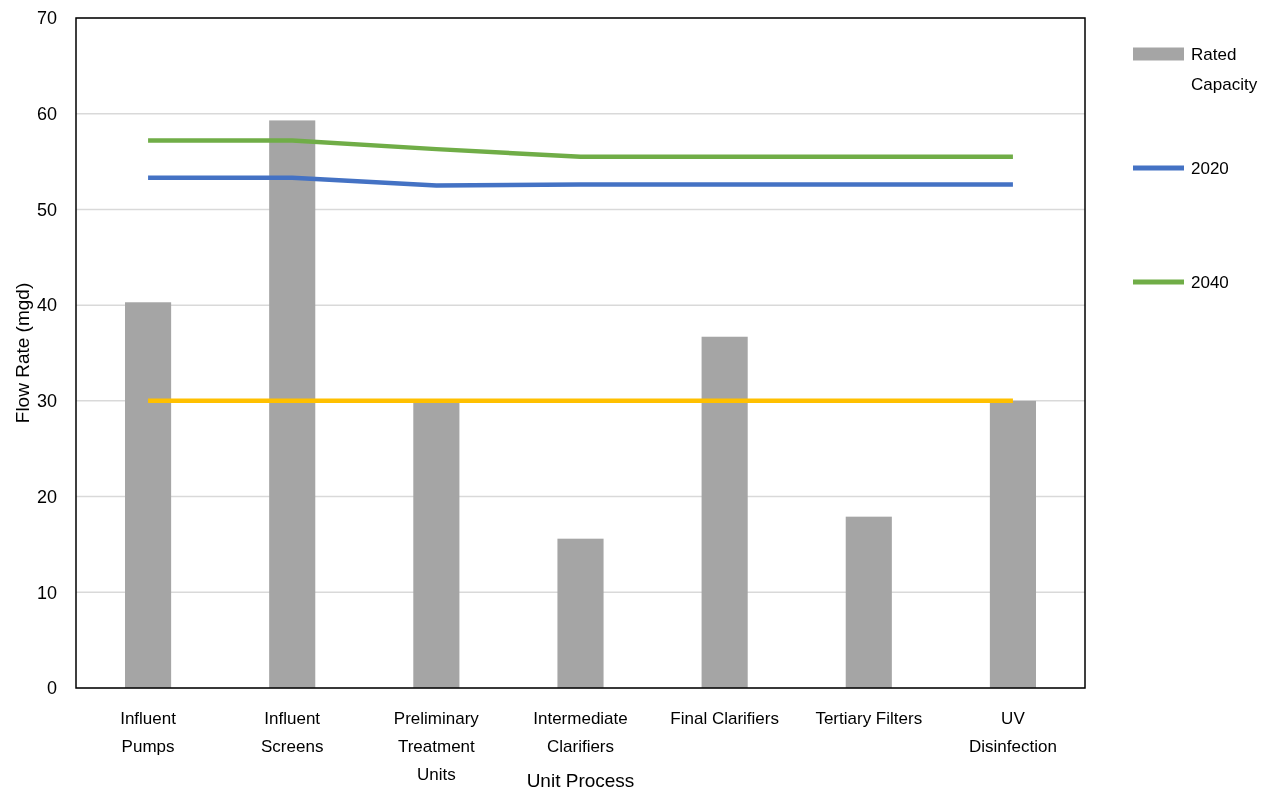 Image resolution: width=1285 pixels, height=792 pixels. I want to click on x-tick-label: Tertiary Filters, so click(869, 718).